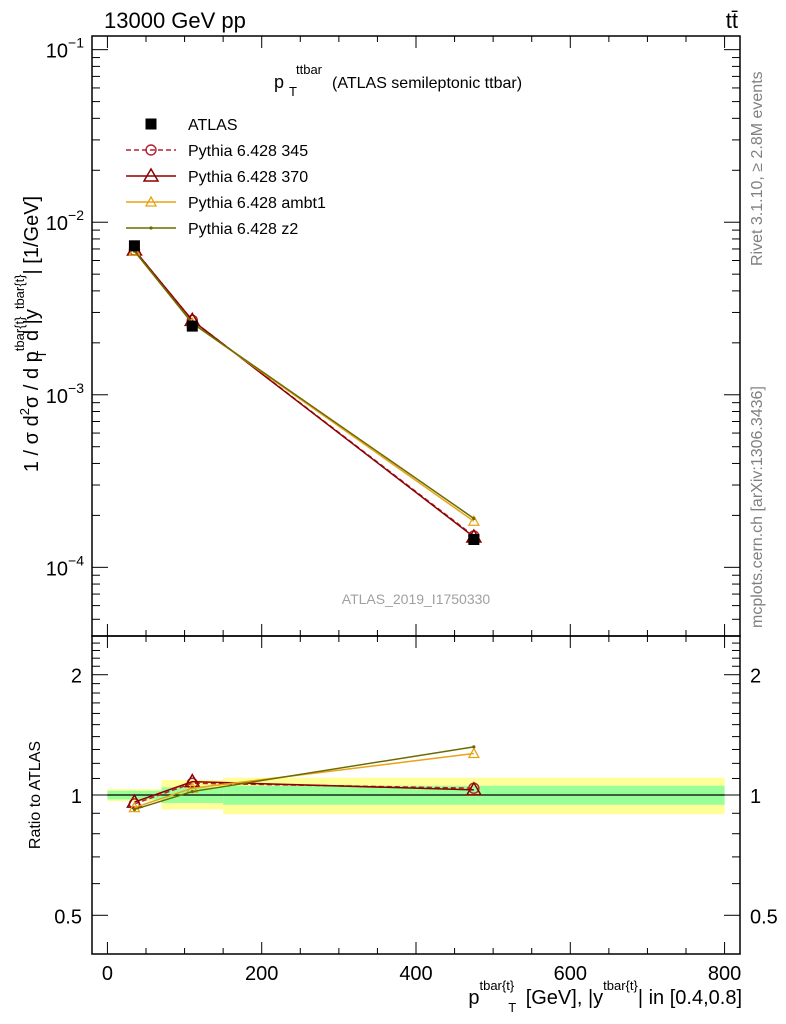  I want to click on main-series-z2, so click(304, 385).